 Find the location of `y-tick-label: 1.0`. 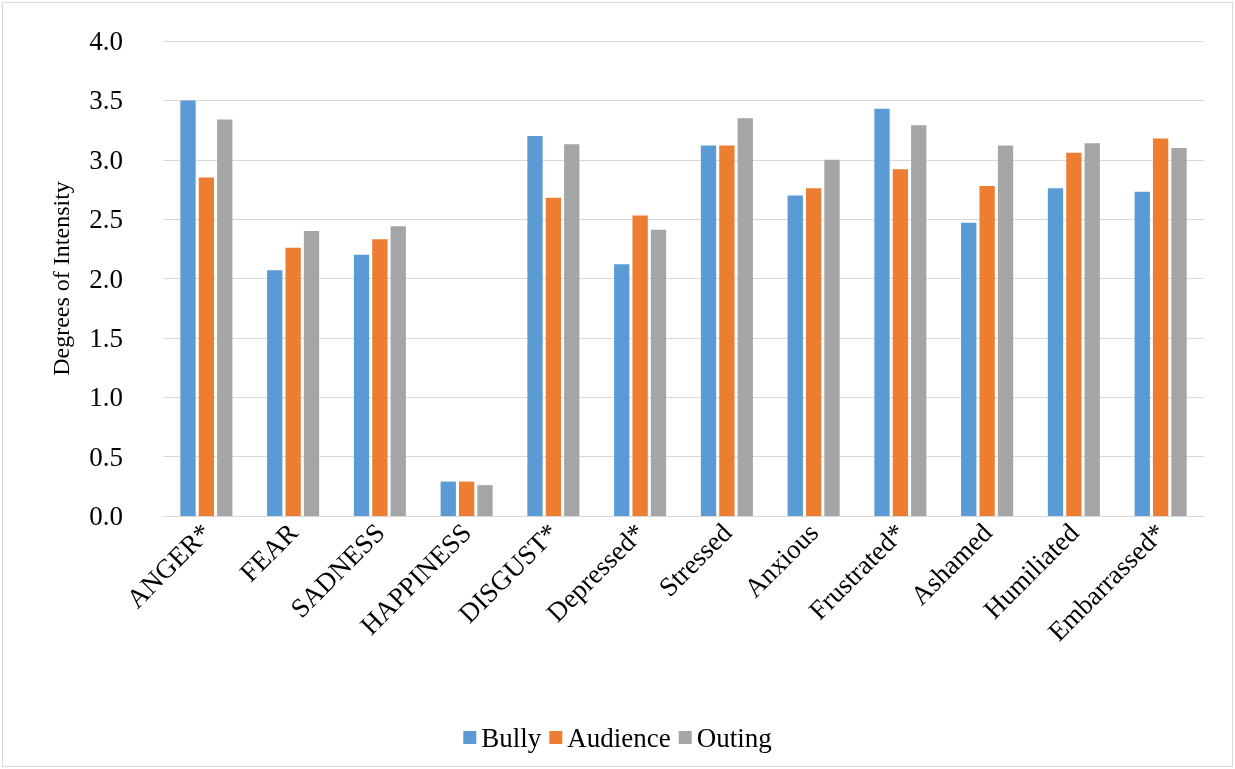

y-tick-label: 1.0 is located at coordinates (106, 397).